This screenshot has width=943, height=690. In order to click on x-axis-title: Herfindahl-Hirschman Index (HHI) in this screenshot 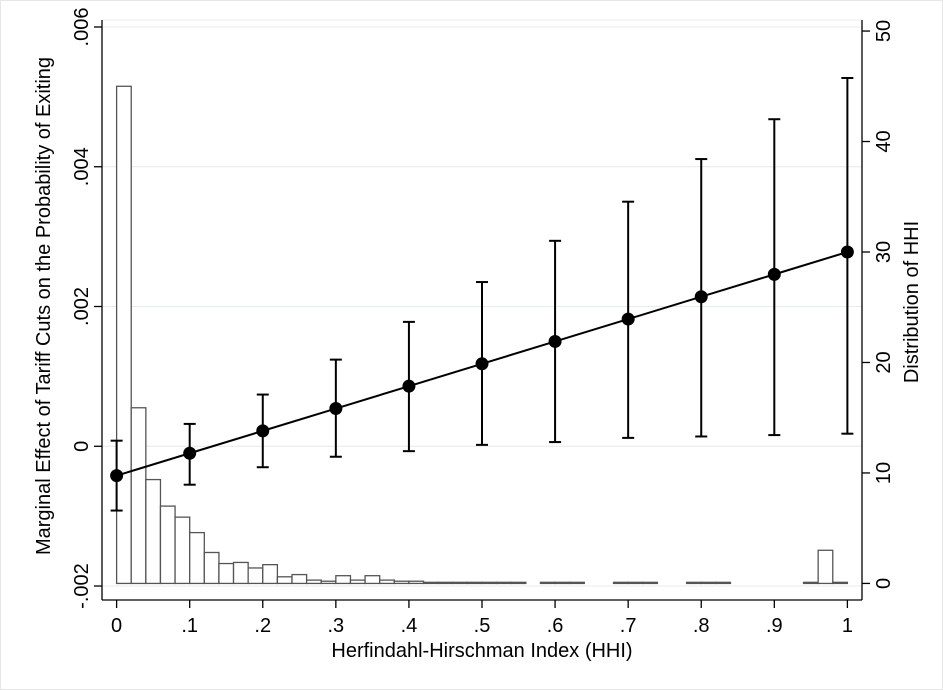, I will do `click(481, 651)`.